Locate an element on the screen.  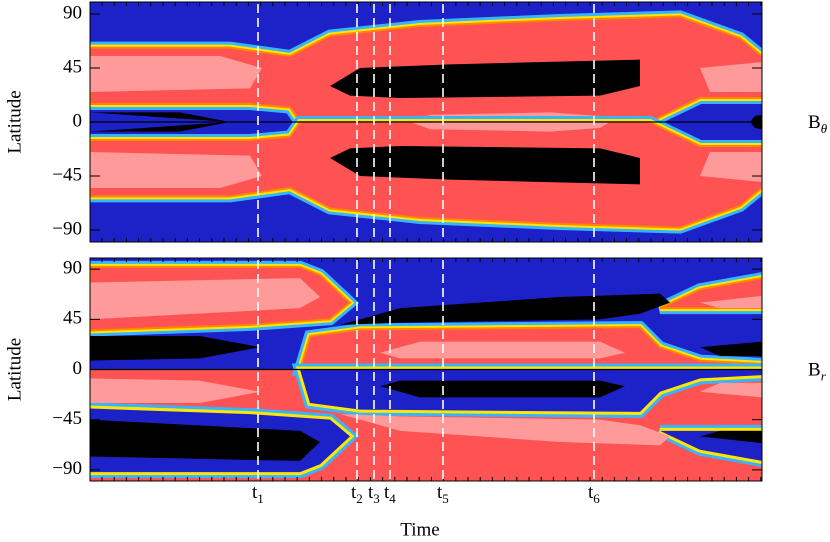
field-label: Bθ is located at coordinates (818, 124).